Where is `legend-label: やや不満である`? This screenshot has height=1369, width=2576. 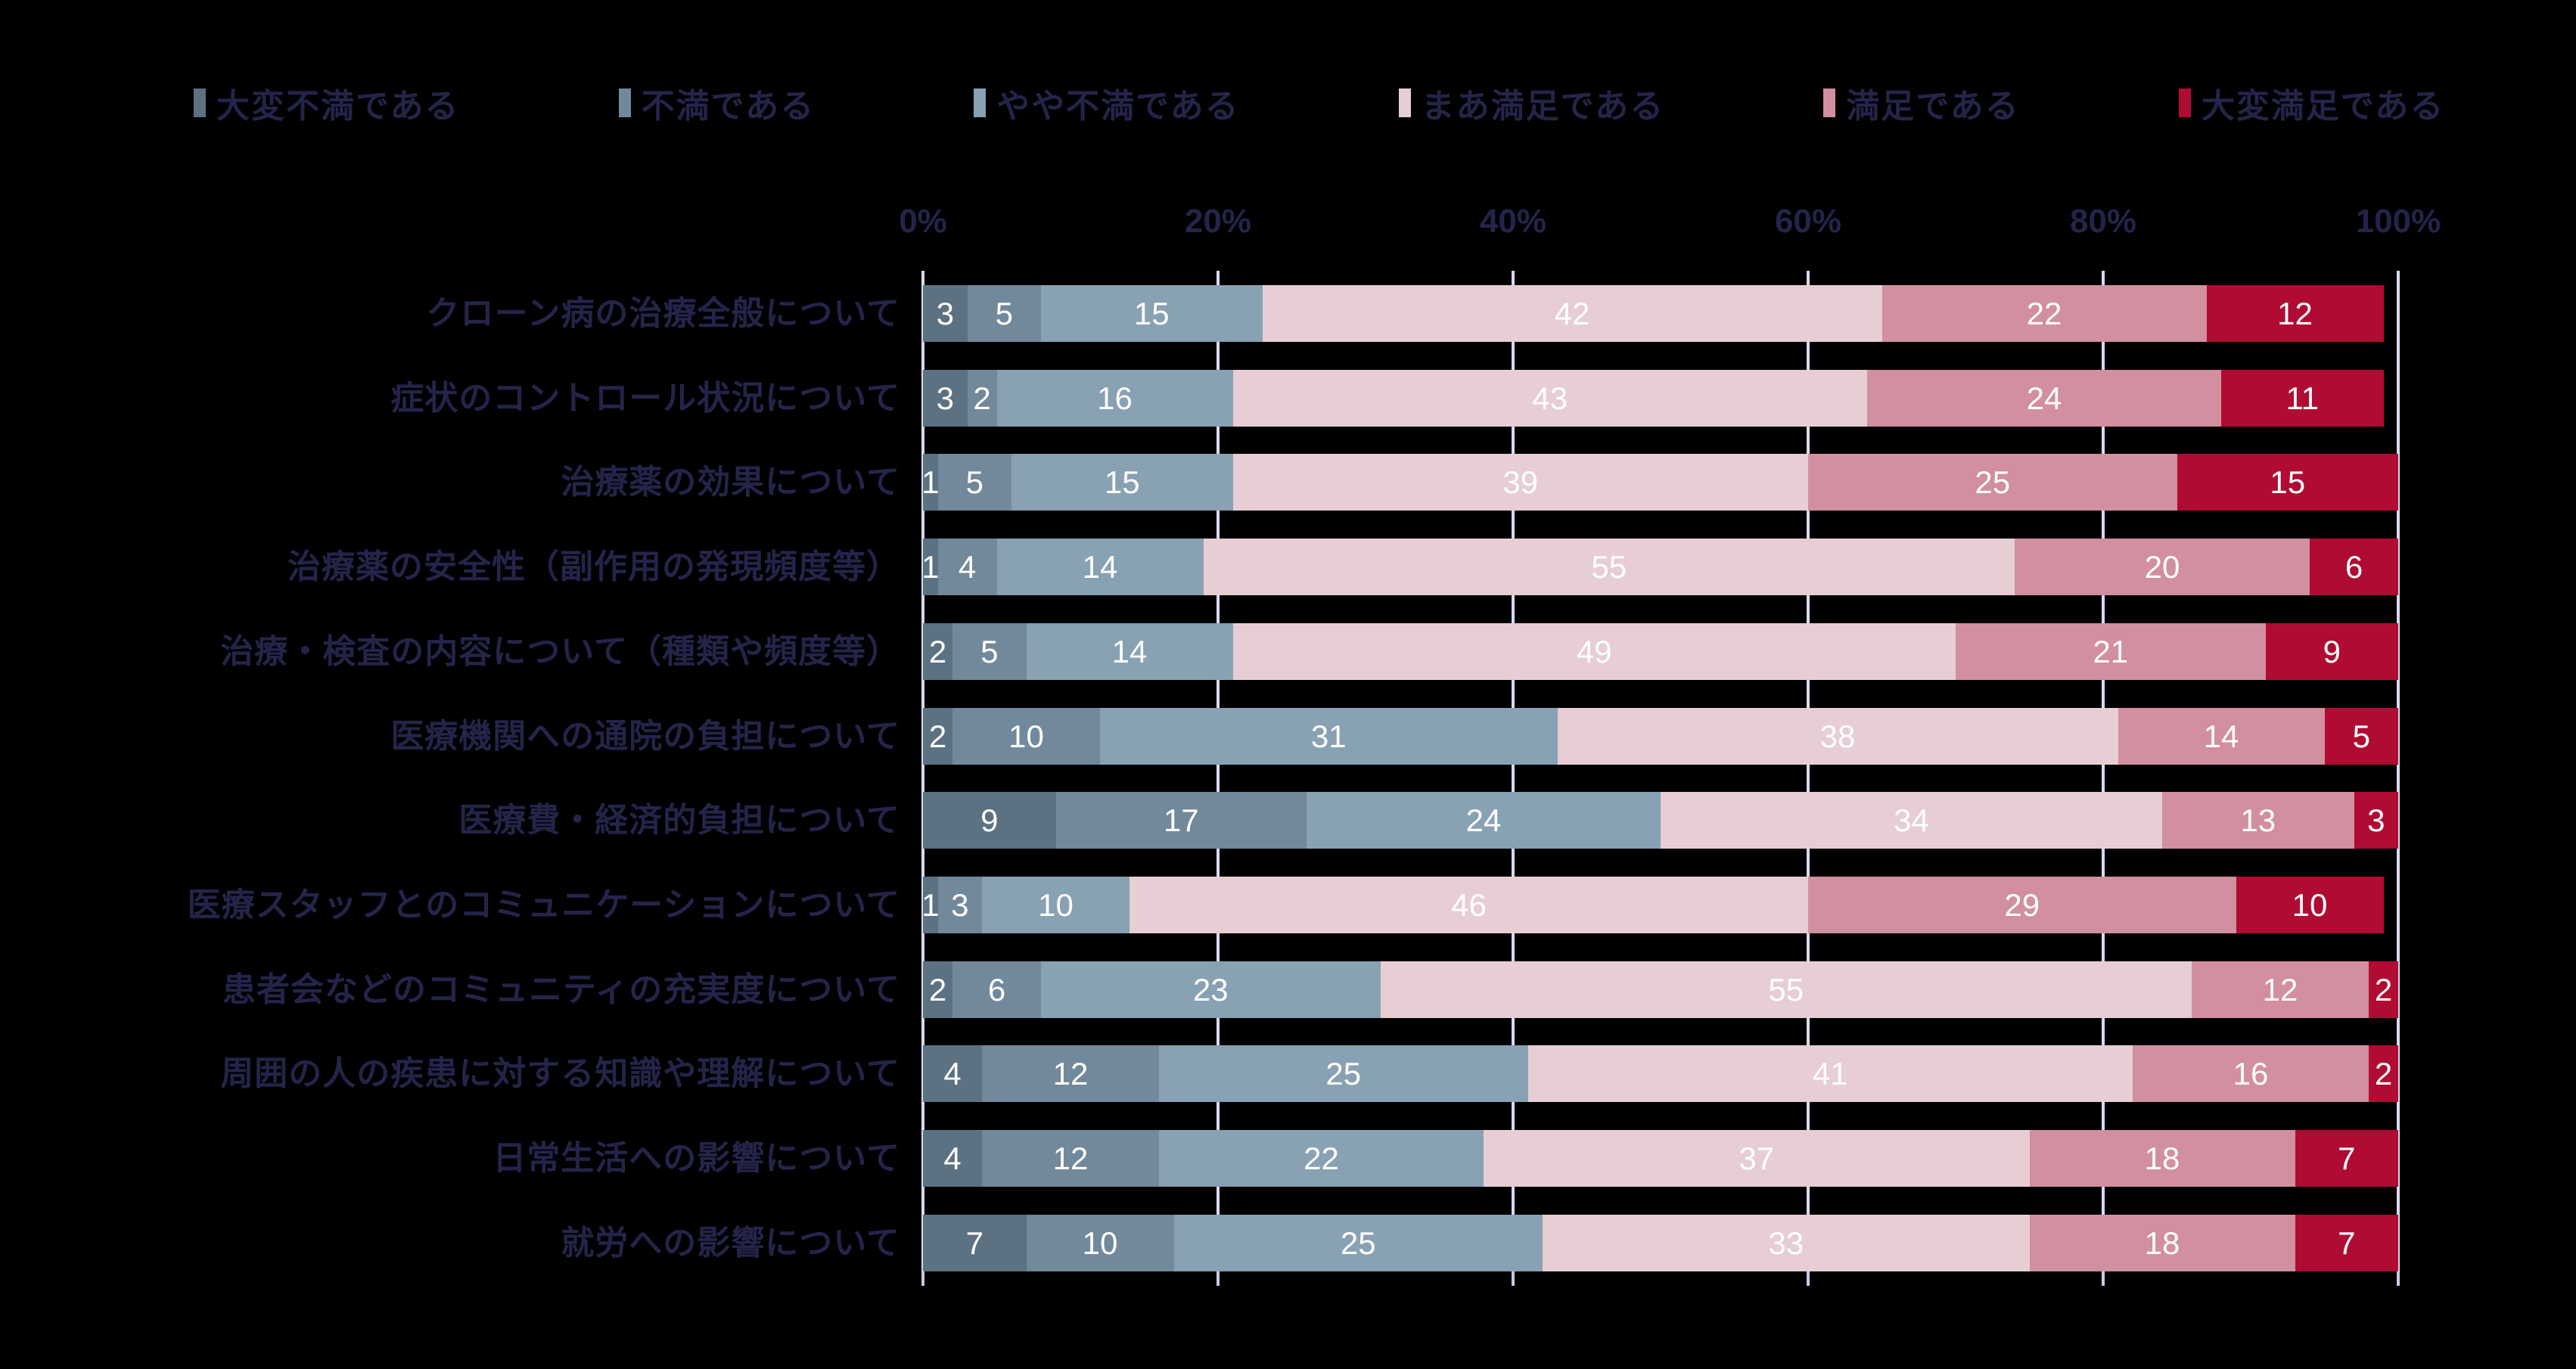
legend-label: やや不満である is located at coordinates (1118, 106).